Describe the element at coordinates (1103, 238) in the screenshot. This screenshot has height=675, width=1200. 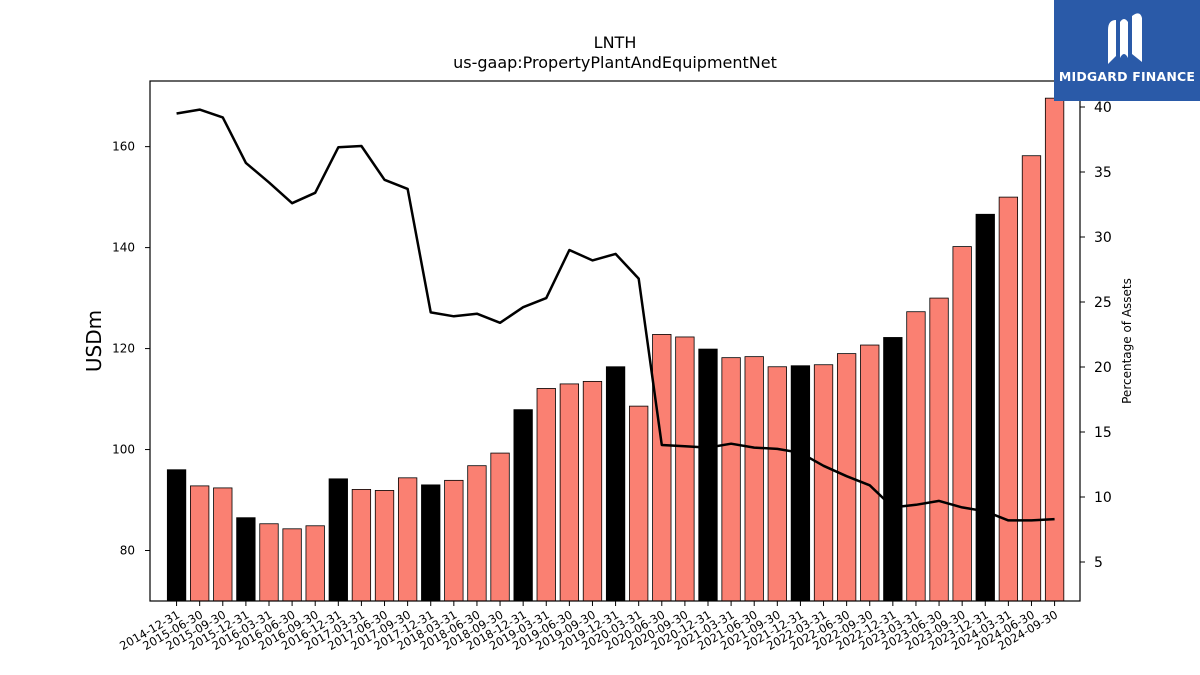
I see `y2-tick-label: 30` at that location.